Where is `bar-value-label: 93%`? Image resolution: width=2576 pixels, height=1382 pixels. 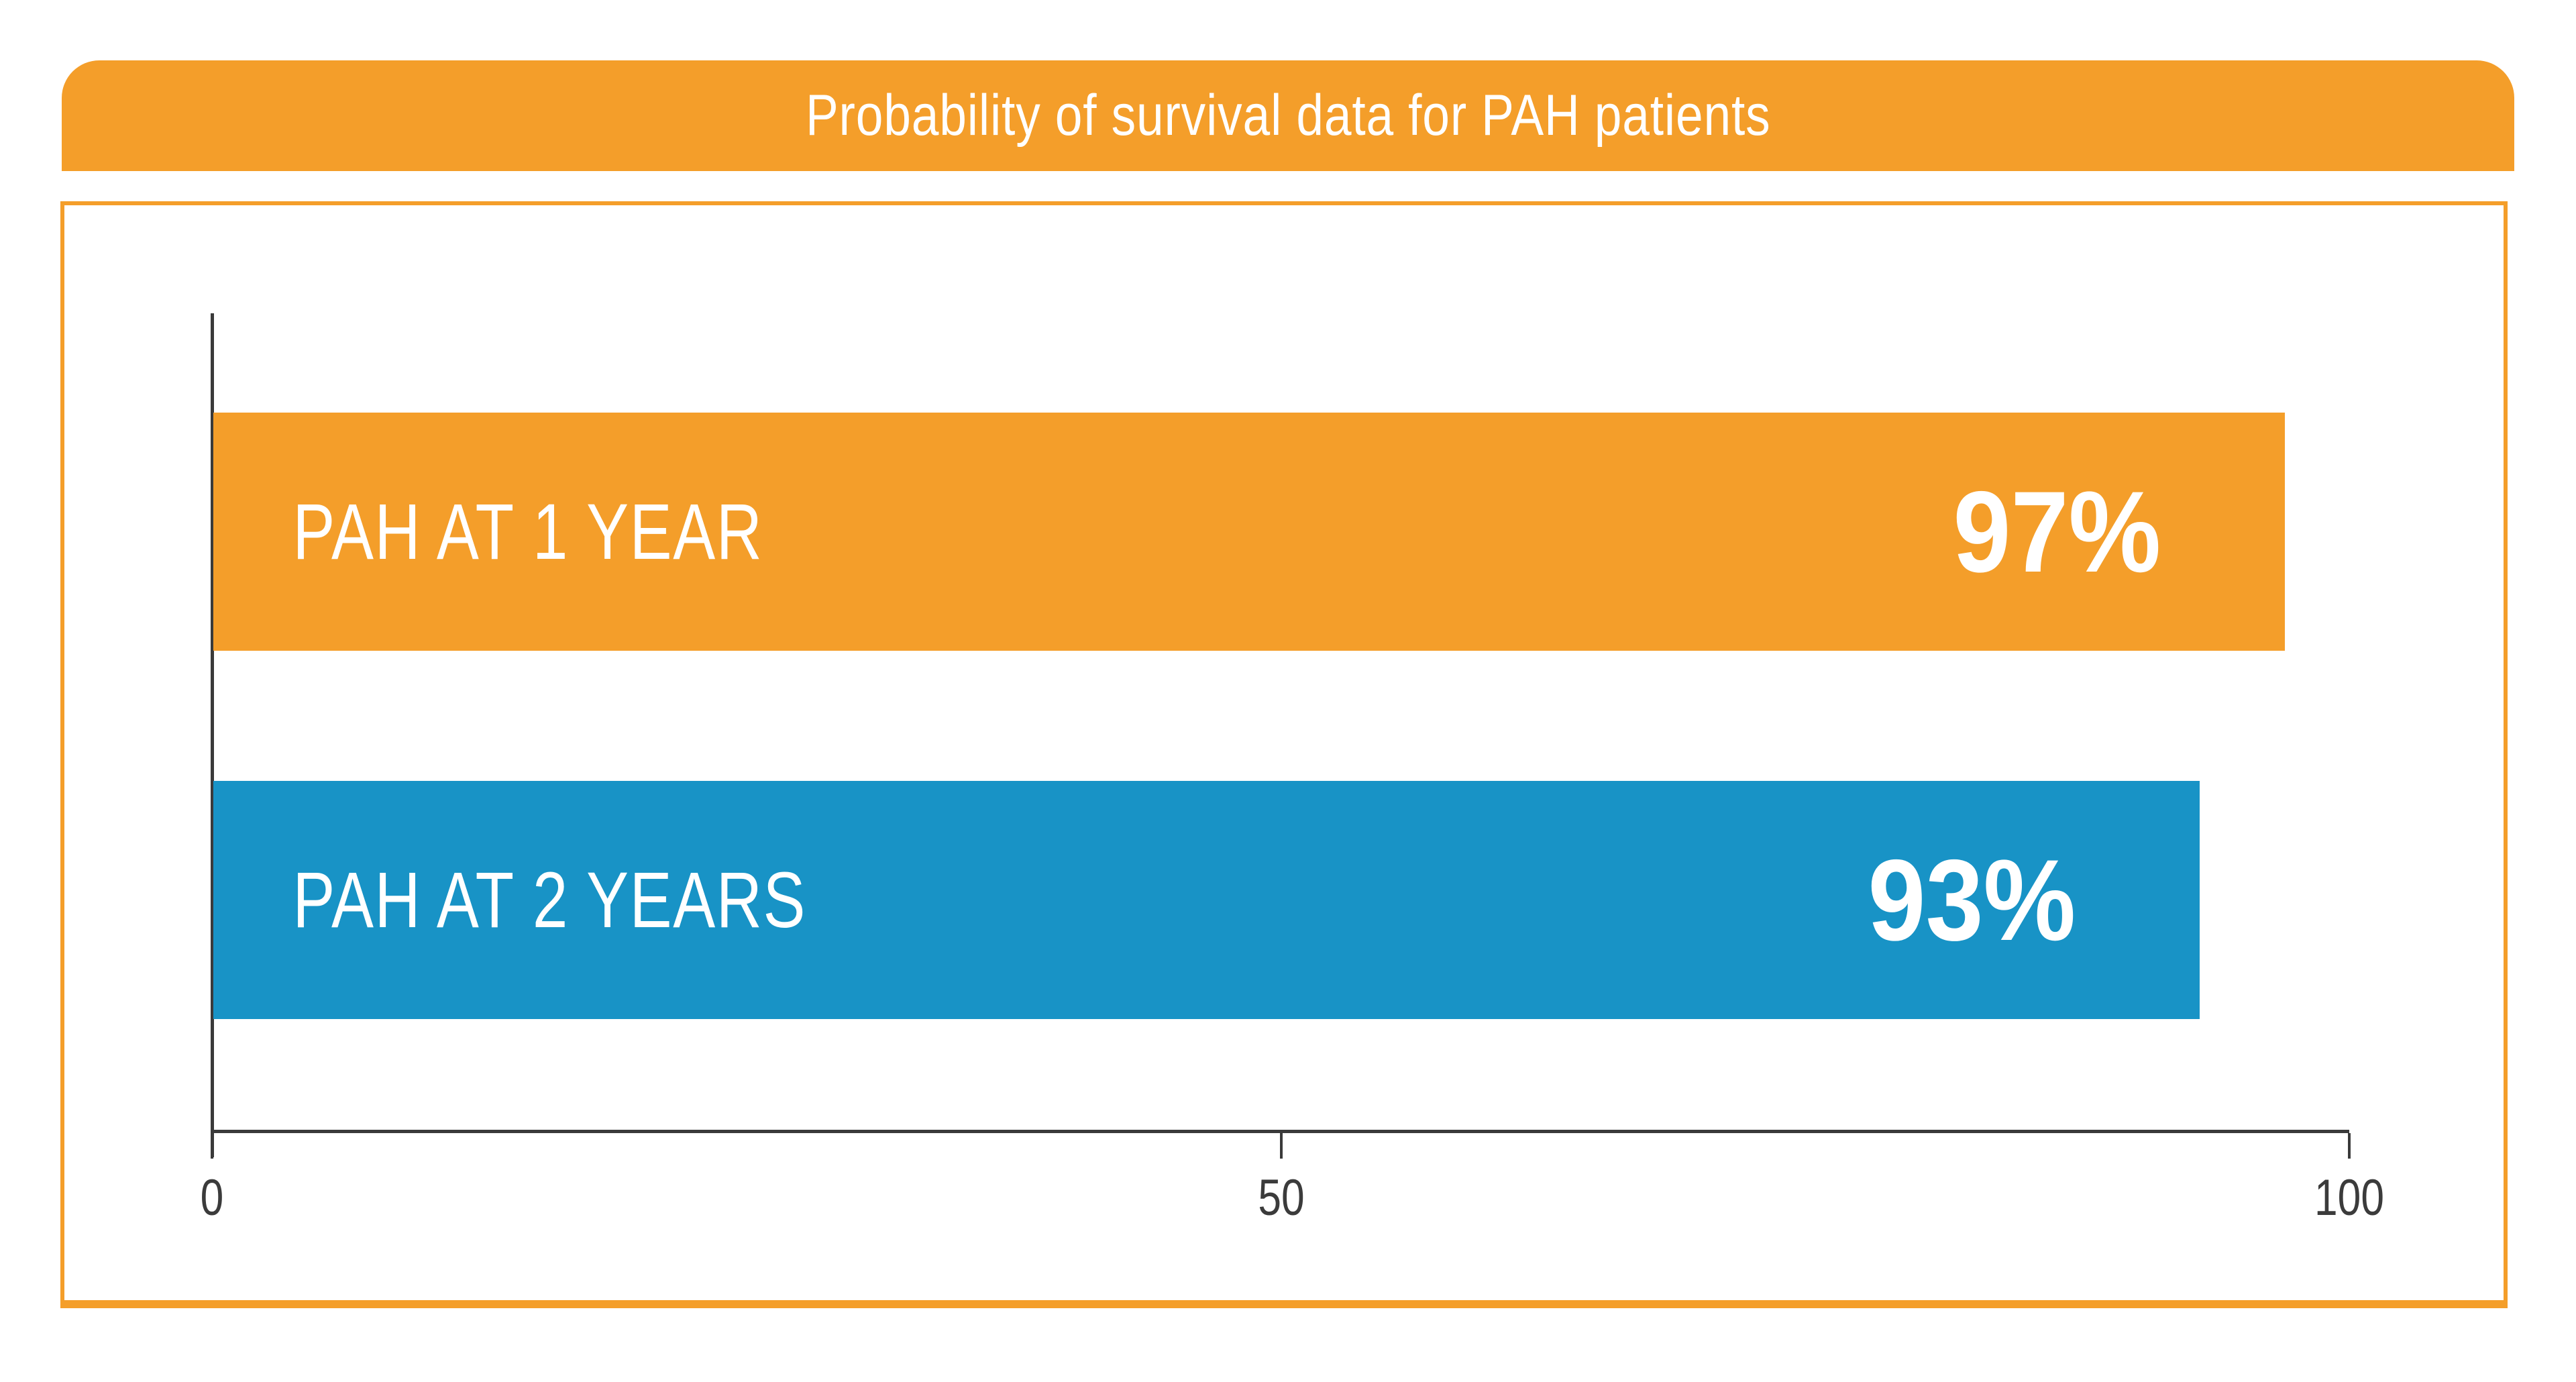 bar-value-label: 93% is located at coordinates (1972, 900).